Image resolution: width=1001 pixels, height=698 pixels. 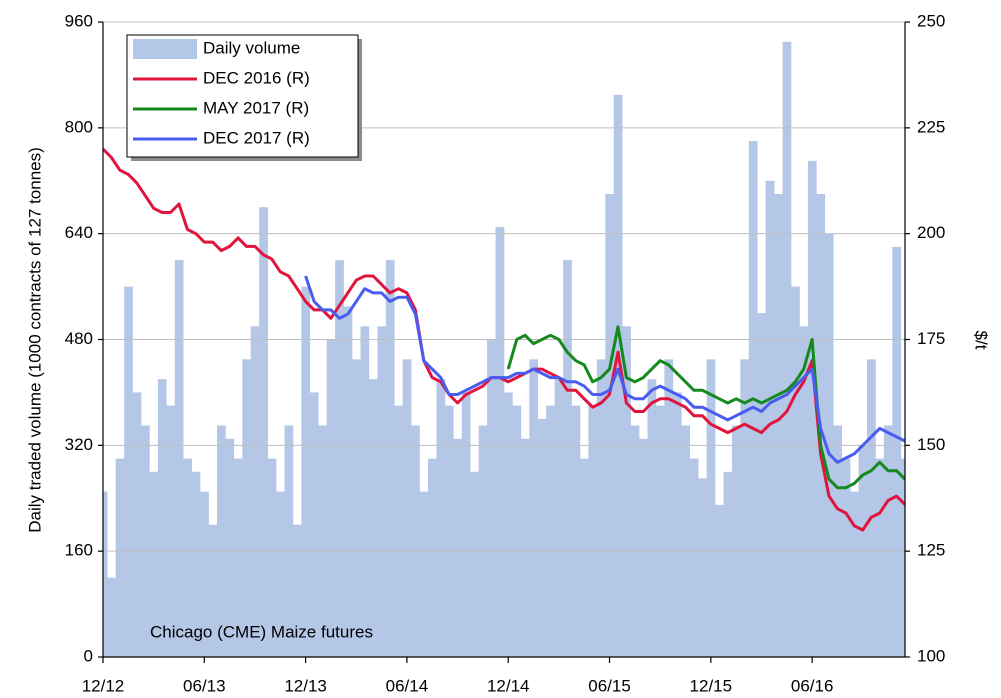 I want to click on y2-axis-label: $/t, so click(x=981, y=340).